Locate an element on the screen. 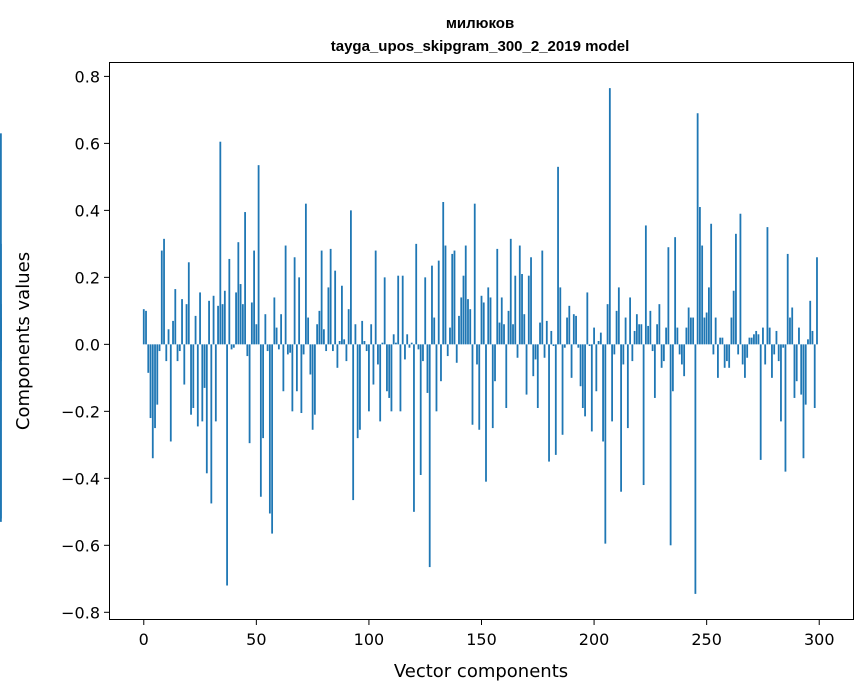  y-tick-label: −0.8 is located at coordinates (80, 612).